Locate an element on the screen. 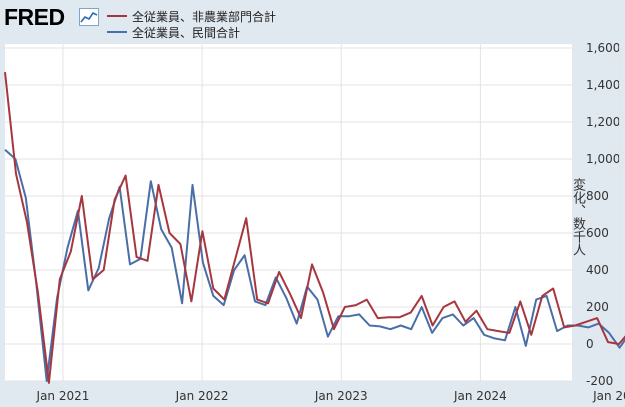 This screenshot has width=625, height=407. chart-header: FRED 全従業員、非農業部門合計 全従業員、民間合計 is located at coordinates (312, 23).